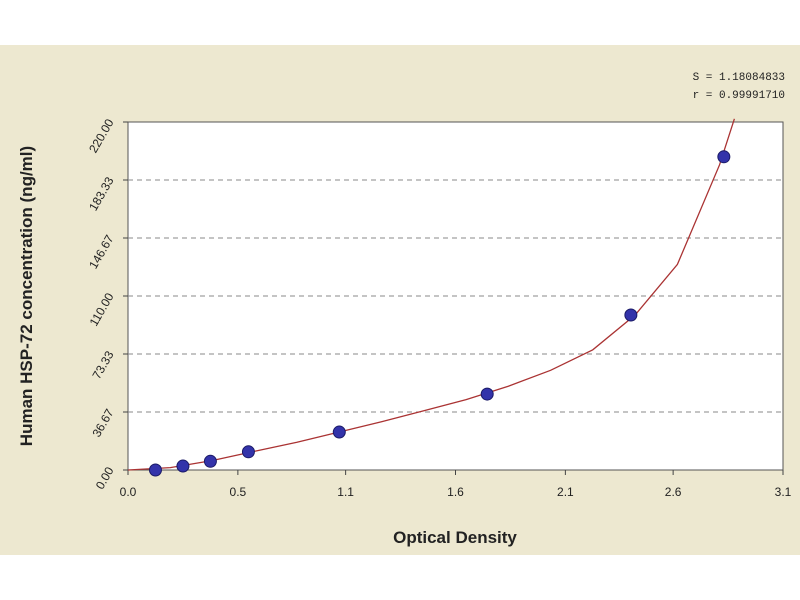  Describe the element at coordinates (673, 492) in the screenshot. I see `x-tick-label: 2.6` at that location.